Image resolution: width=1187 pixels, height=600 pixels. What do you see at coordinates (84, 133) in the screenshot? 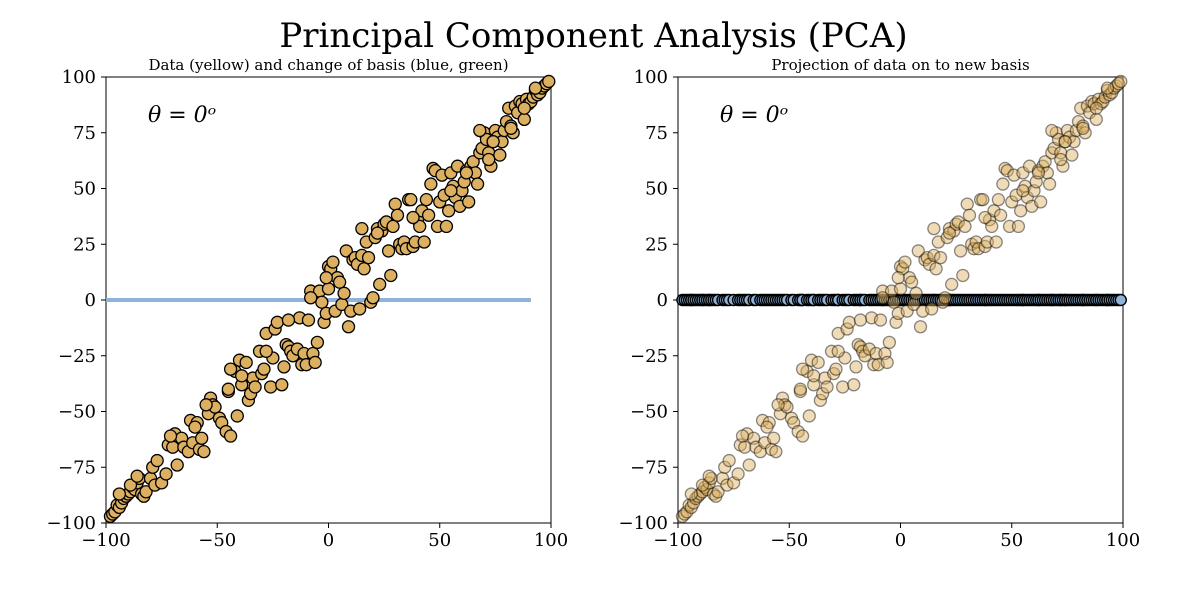
I see `y-tick-label: 75` at bounding box center [84, 133].